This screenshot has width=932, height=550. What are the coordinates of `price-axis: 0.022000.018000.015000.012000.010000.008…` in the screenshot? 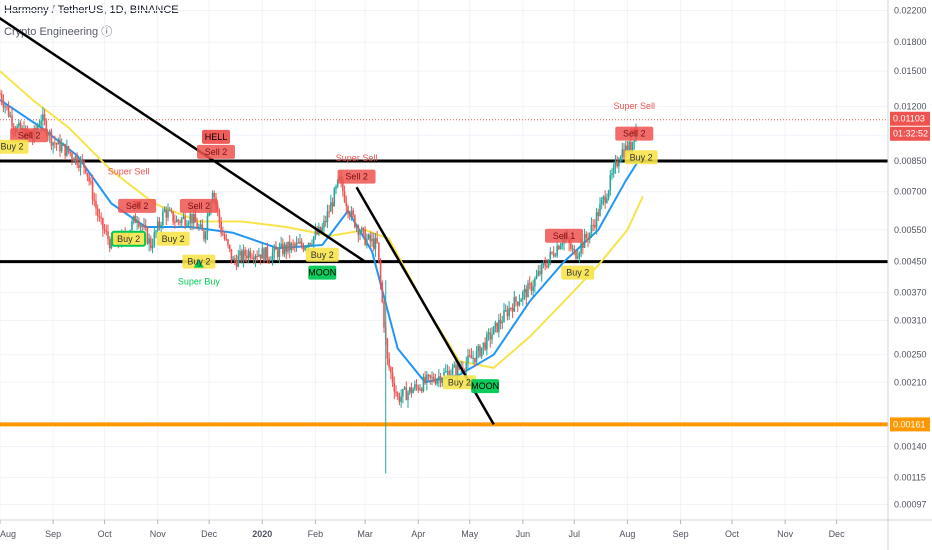 It's located at (908, 275).